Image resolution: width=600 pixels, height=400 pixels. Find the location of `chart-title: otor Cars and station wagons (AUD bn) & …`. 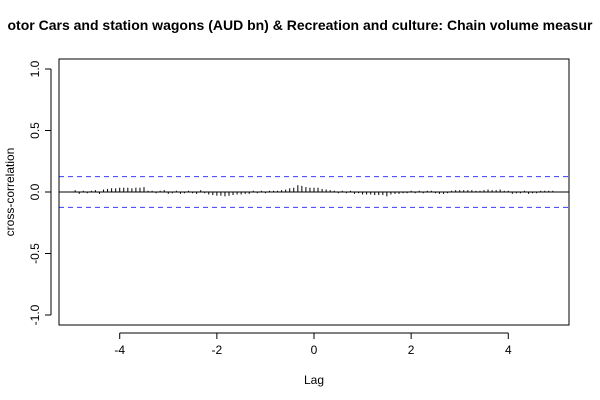

chart-title: otor Cars and station wagons (AUD bn) & … is located at coordinates (301, 25).